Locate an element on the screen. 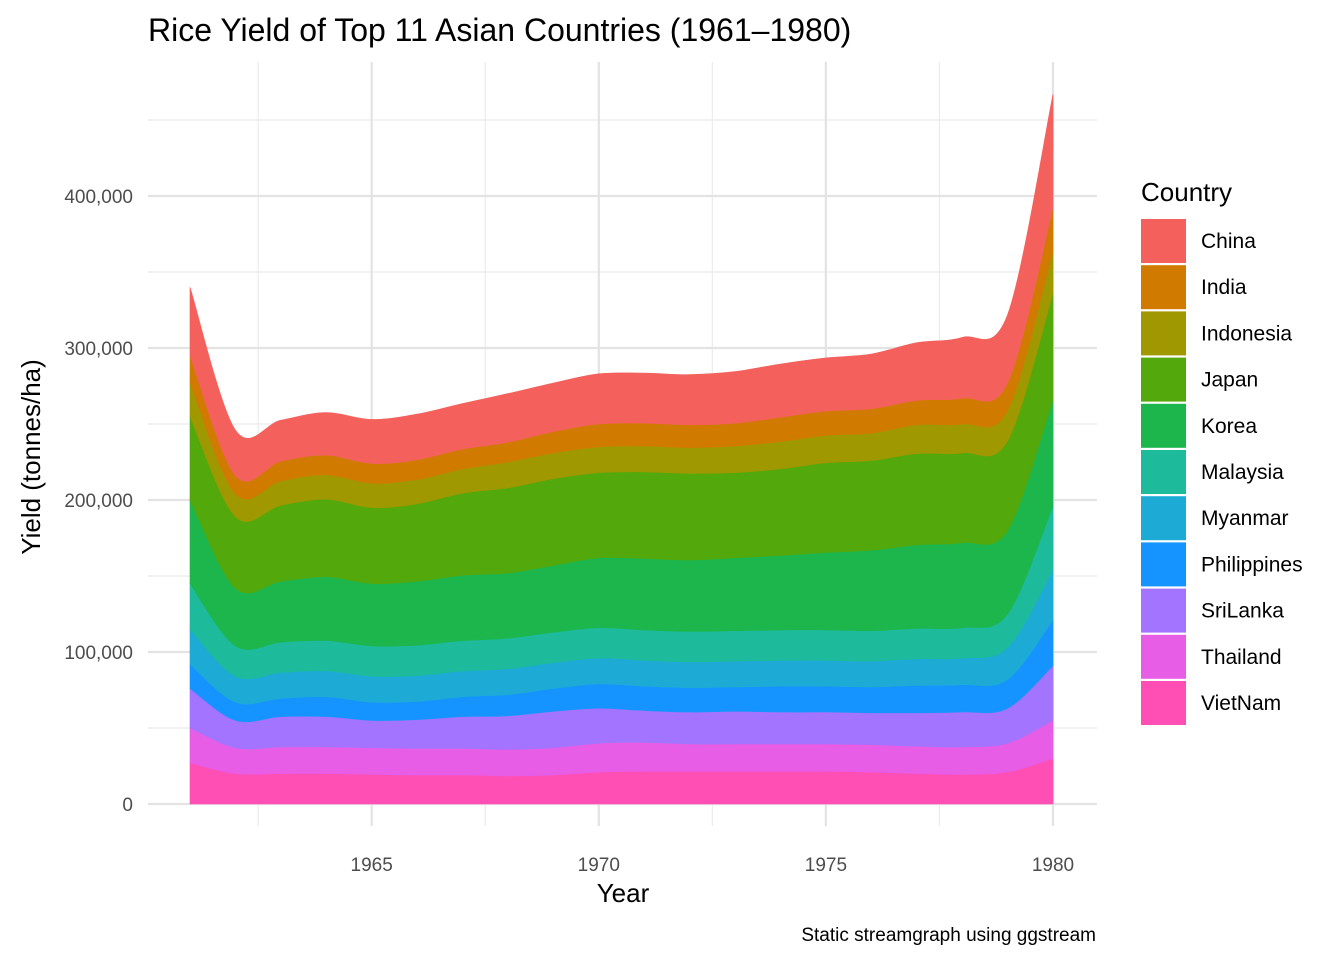 Image resolution: width=1344 pixels, height=960 pixels. legend-item-indonesia: Indonesia is located at coordinates (1216, 333).